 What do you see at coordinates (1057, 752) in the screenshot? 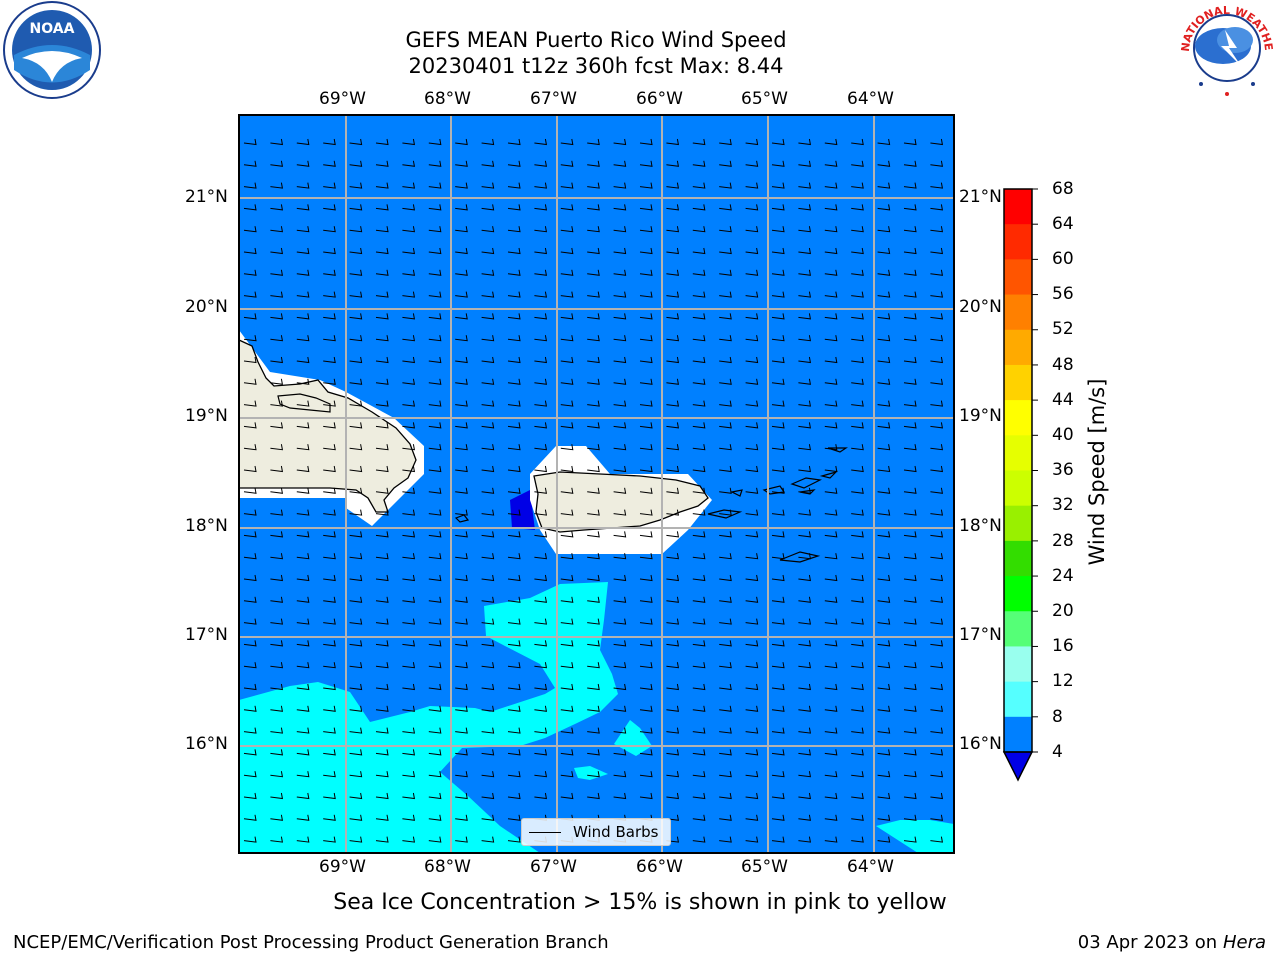
I see `colorbar-tick: 4` at bounding box center [1057, 752].